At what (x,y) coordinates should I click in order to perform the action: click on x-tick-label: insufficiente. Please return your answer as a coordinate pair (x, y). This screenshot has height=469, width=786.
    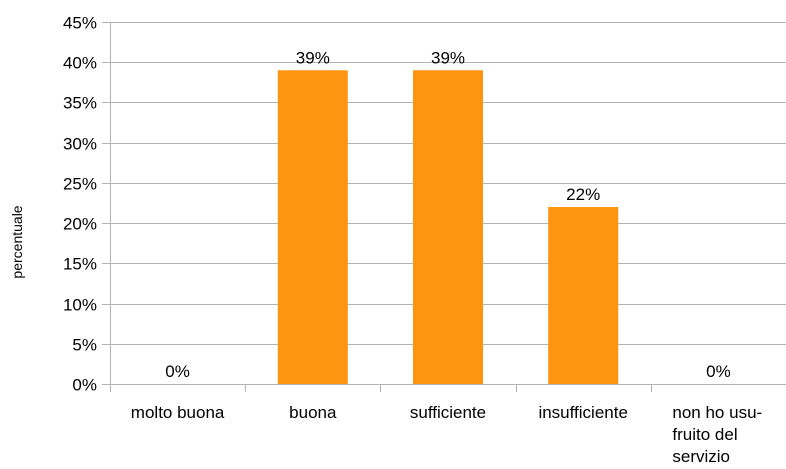
    Looking at the image, I should click on (582, 412).